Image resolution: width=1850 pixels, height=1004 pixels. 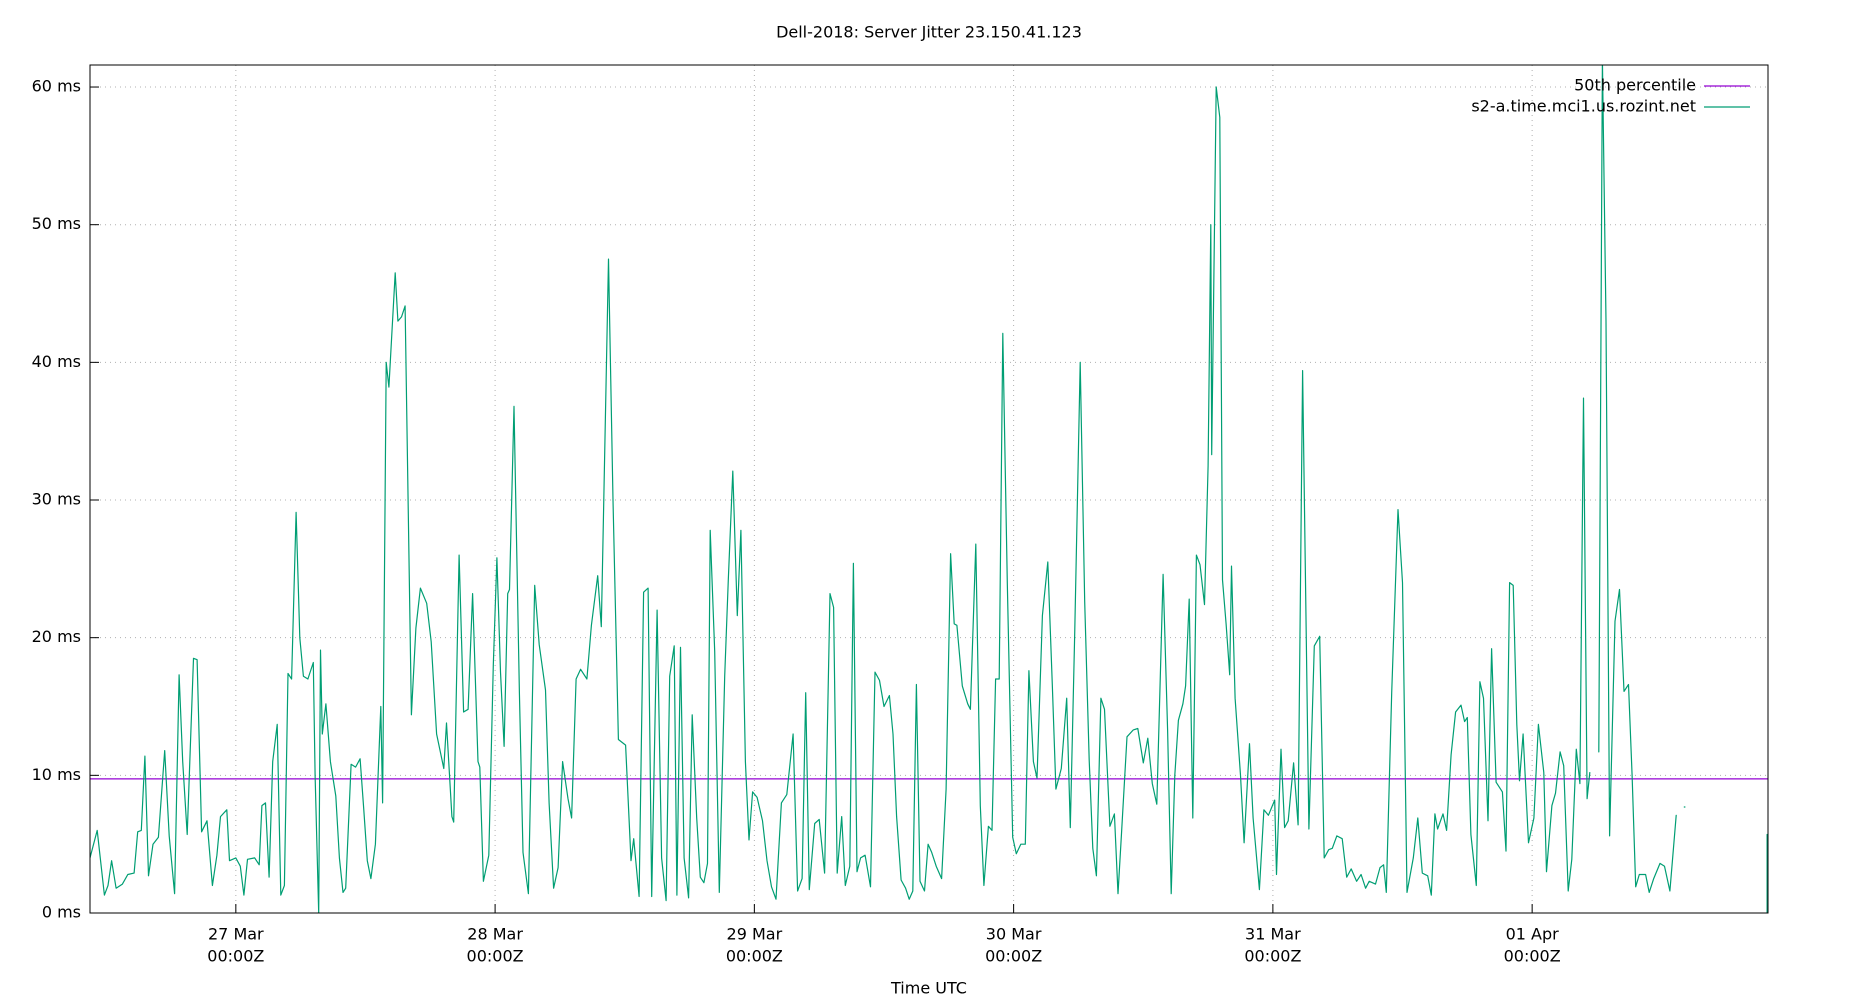 What do you see at coordinates (56, 636) in the screenshot?
I see `y-tick-label: 20 ms` at bounding box center [56, 636].